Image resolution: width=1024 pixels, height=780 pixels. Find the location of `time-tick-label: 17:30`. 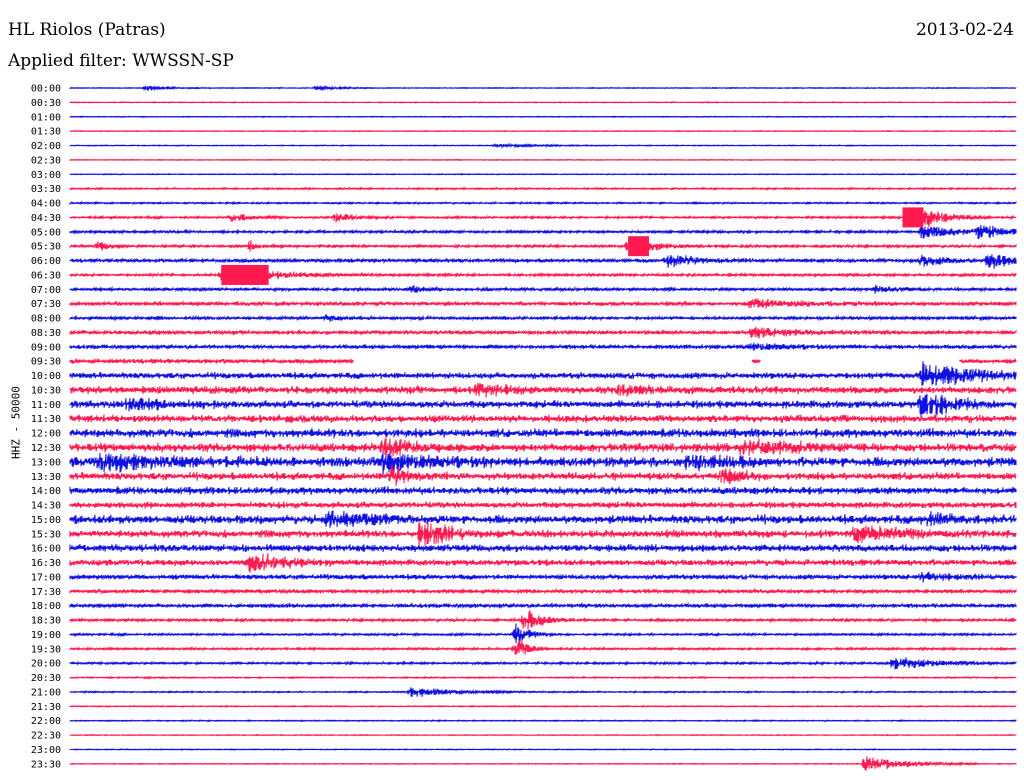

time-tick-label: 17:30 is located at coordinates (46, 592).